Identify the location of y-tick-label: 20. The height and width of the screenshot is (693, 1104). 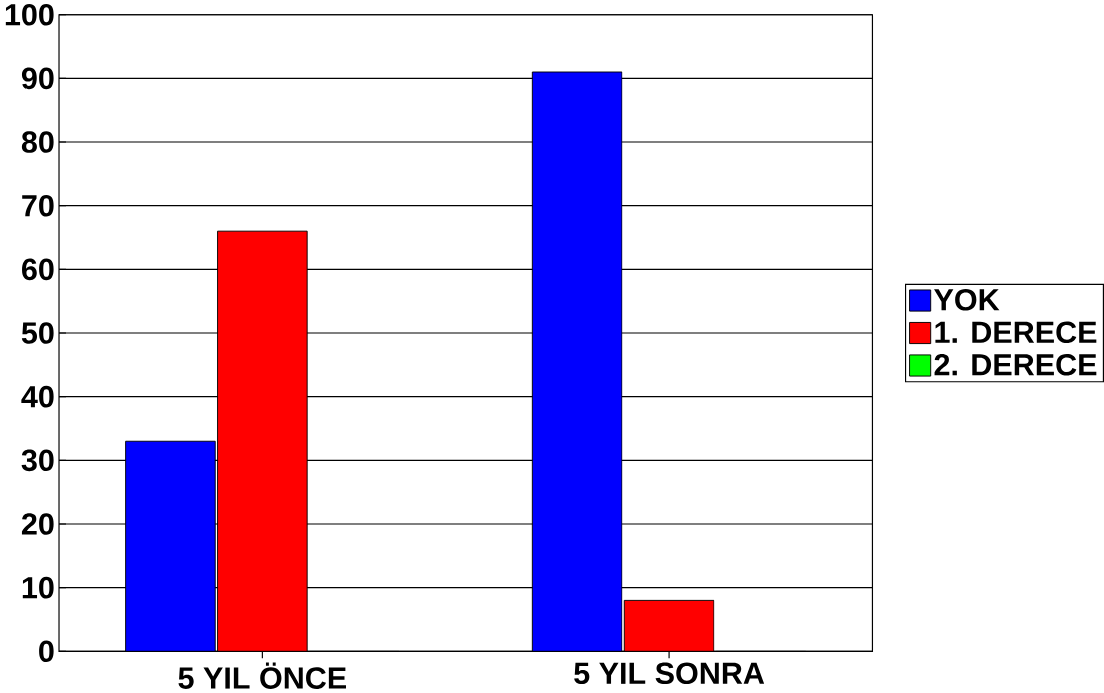
(37, 524).